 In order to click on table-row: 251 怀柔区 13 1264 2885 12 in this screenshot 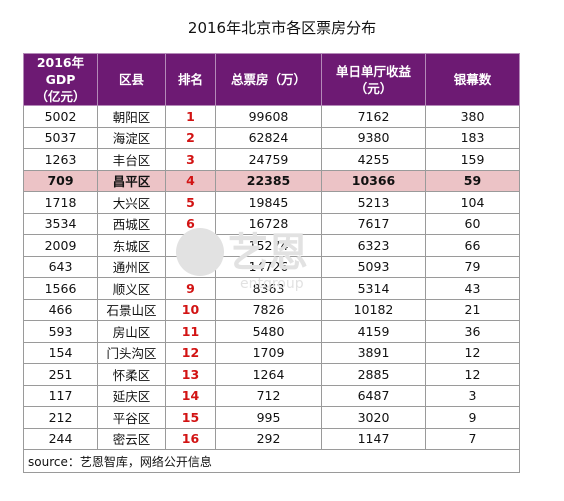, I will do `click(271, 374)`.